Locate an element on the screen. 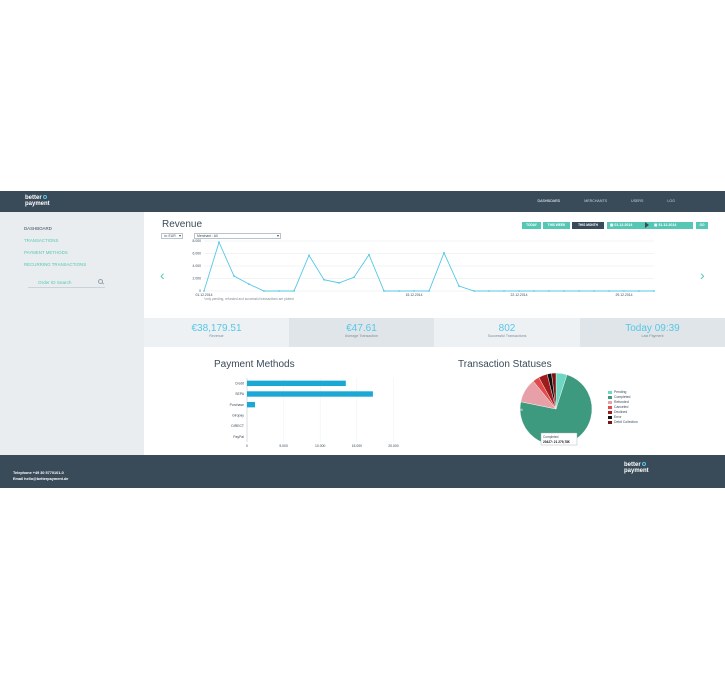 The width and height of the screenshot is (725, 680). footer-email: Email hello@betterpayment.de is located at coordinates (41, 479).